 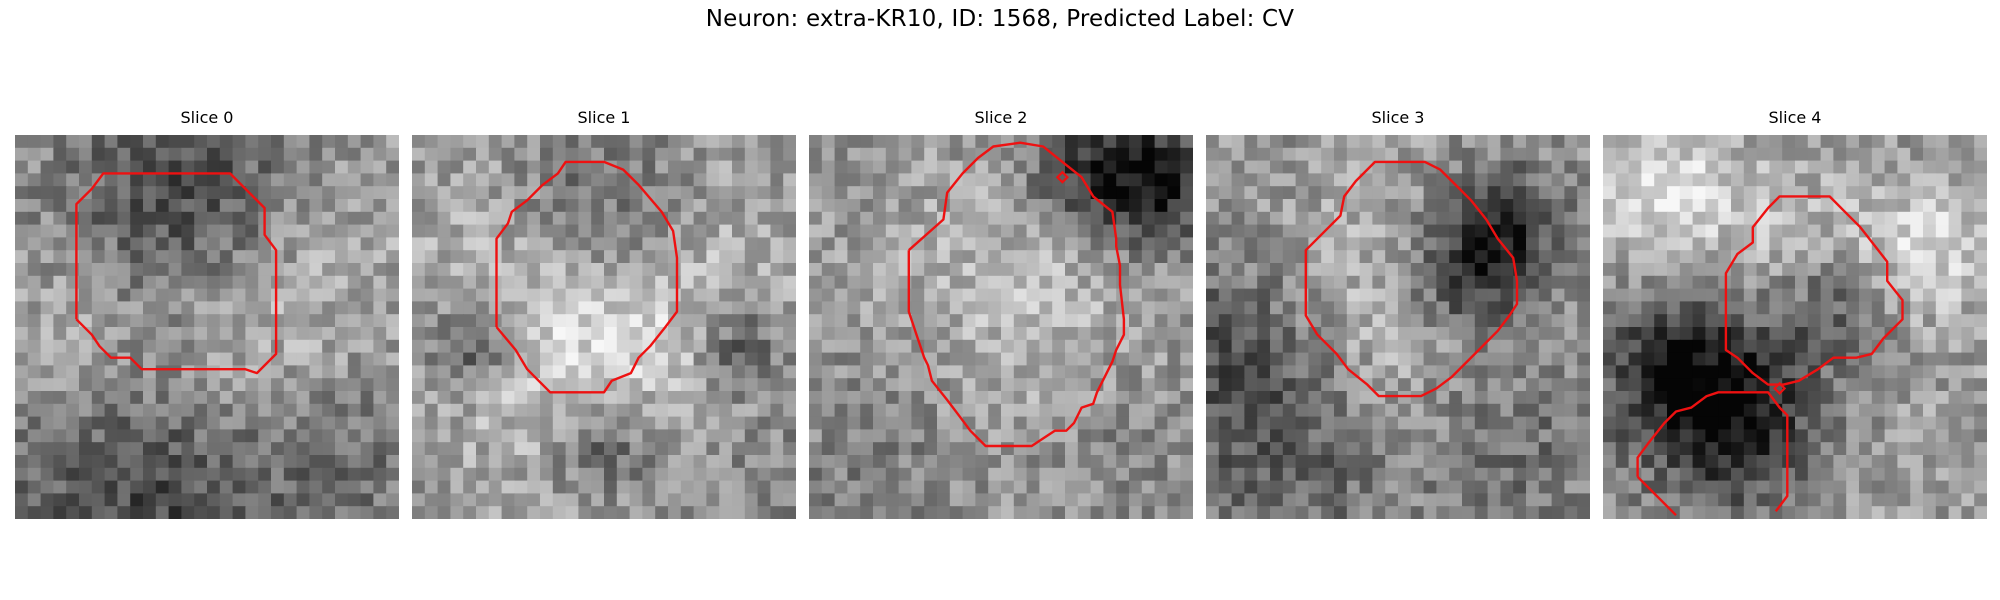 I want to click on slice-title: Slice 3, so click(x=1398, y=117).